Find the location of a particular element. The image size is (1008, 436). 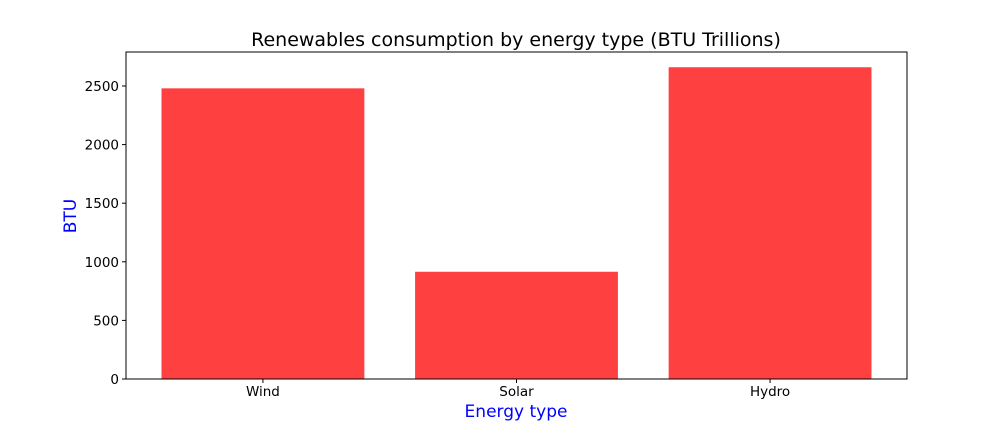

y-tick-label-500: 500 is located at coordinates (106, 321).